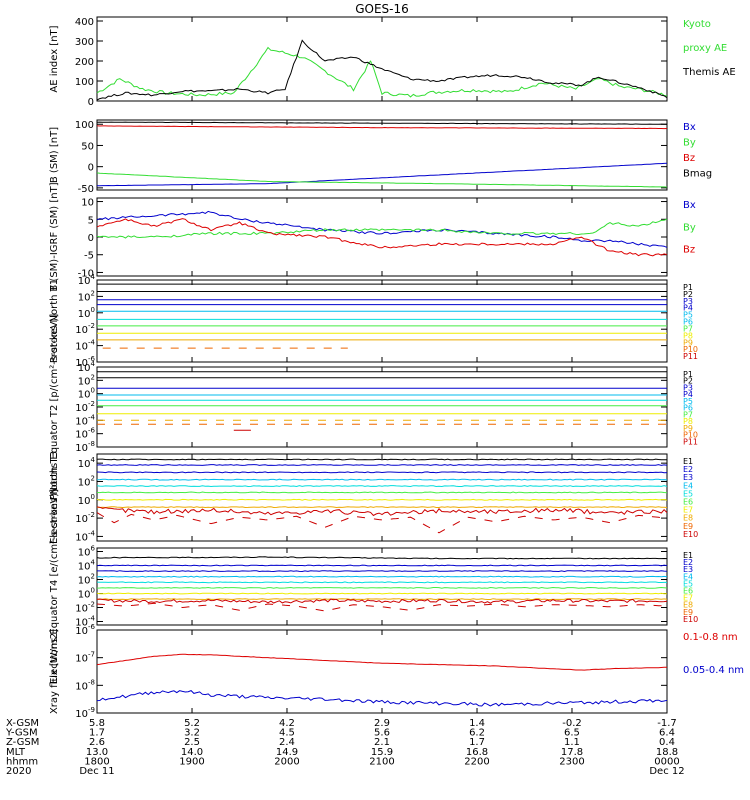  Describe the element at coordinates (382, 174) in the screenshot. I see `series-bsm-bx` at that location.